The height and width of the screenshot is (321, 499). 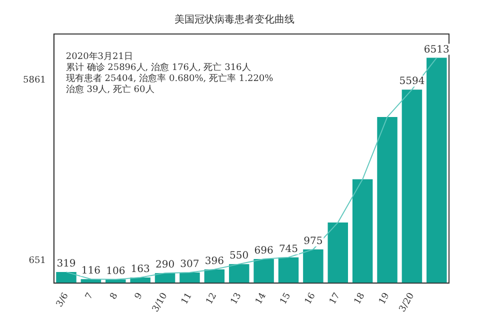 What do you see at coordinates (385, 298) in the screenshot?
I see `x-tick-label: 19` at bounding box center [385, 298].